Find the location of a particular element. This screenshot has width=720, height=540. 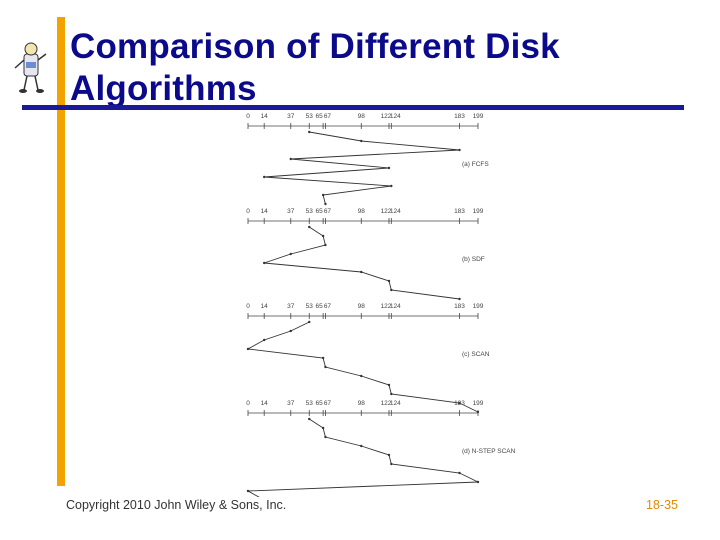

copyright-text: Copyright 2010 John Wiley & Sons, Inc. is located at coordinates (176, 505).